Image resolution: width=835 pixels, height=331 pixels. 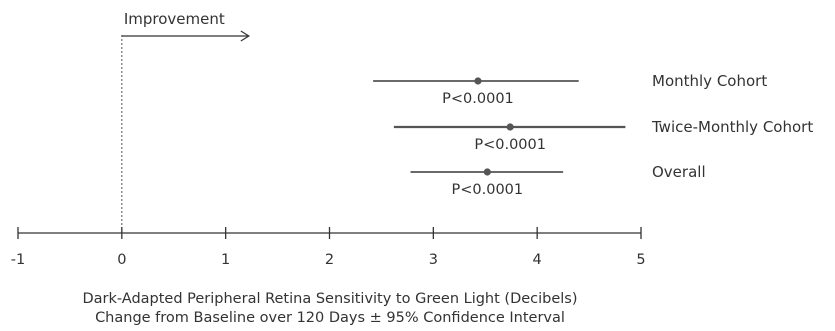 I want to click on estimate-row: P<0.0001 Monthly Cohort, so click(x=570, y=89).